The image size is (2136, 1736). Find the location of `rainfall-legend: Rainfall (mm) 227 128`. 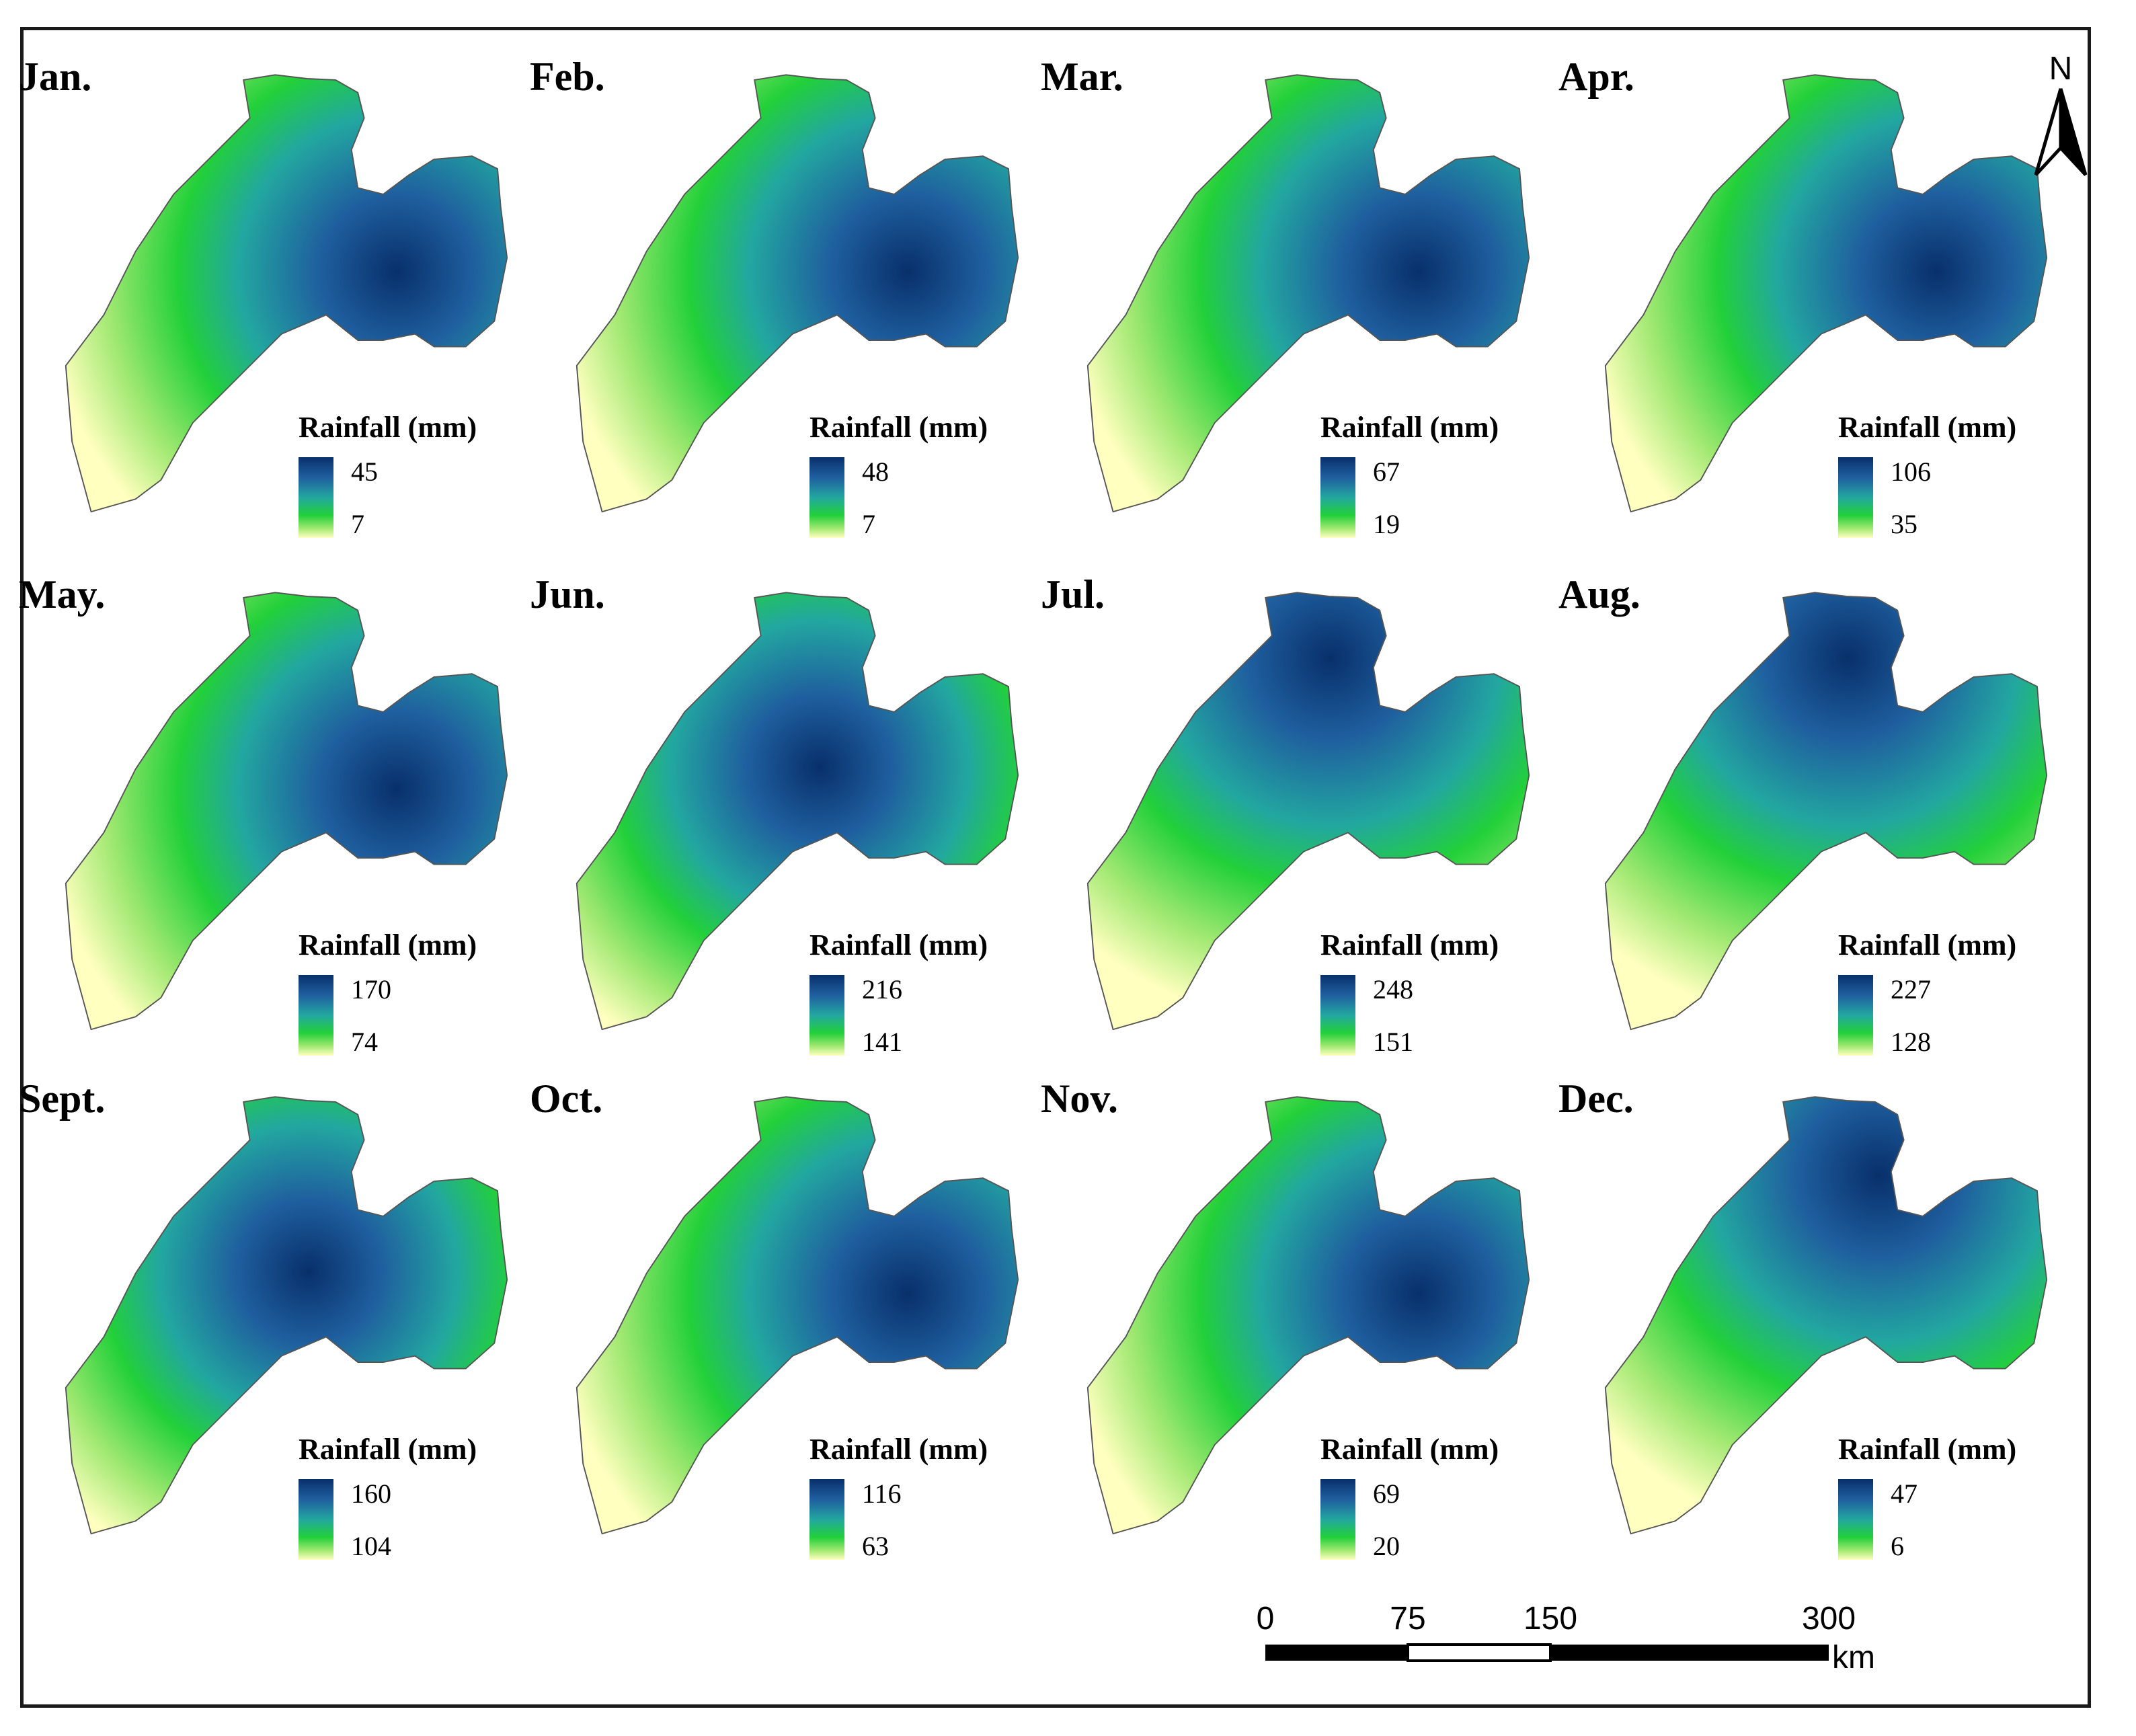

rainfall-legend: Rainfall (mm) 227 128 is located at coordinates (1945, 992).